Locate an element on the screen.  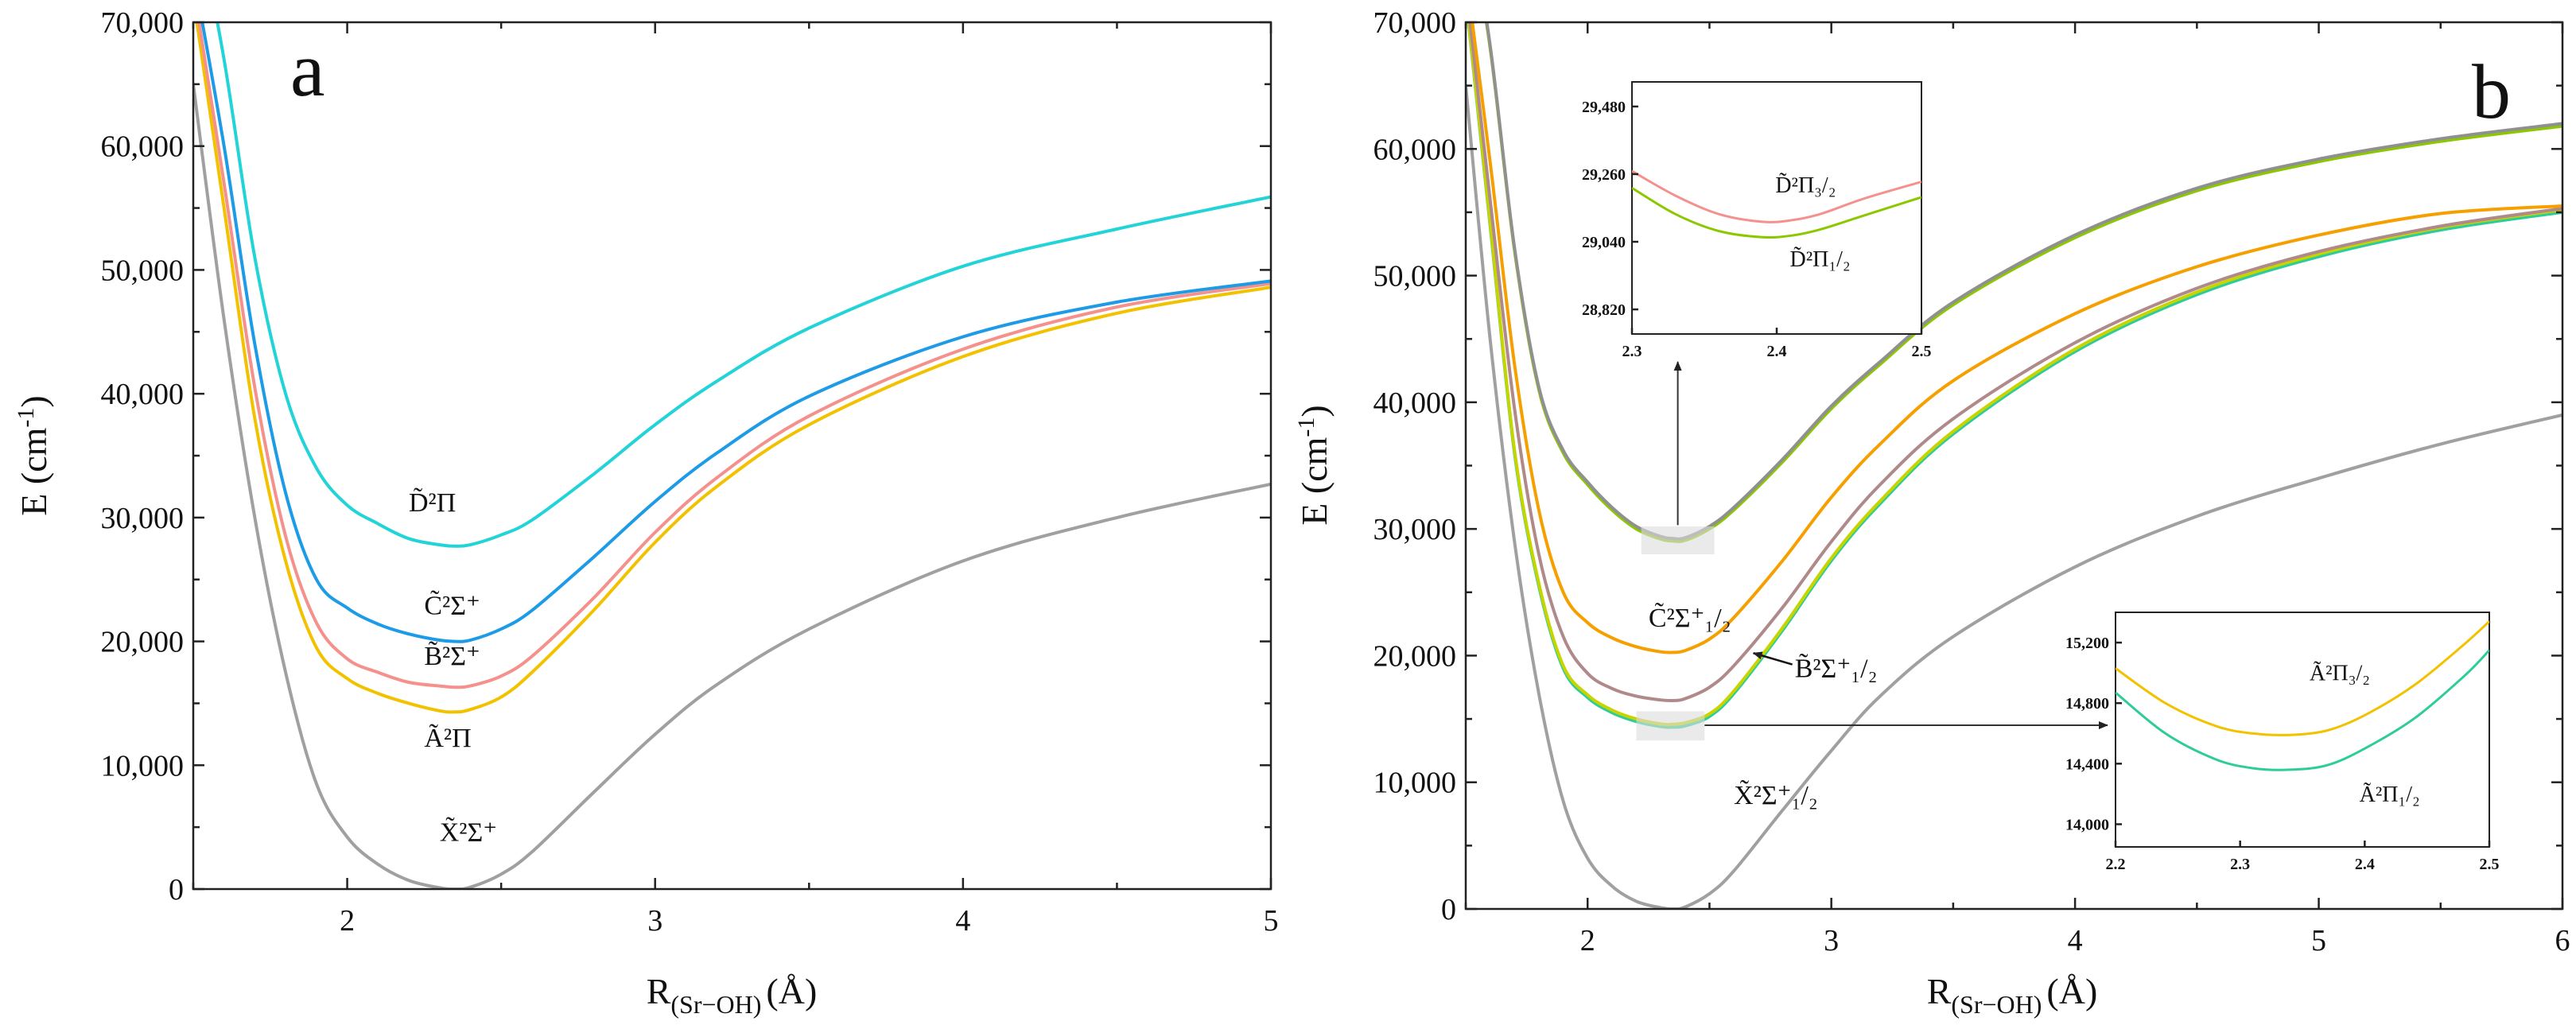
state-label: C̃²Σ⁺₁/₂ is located at coordinates (1690, 617).